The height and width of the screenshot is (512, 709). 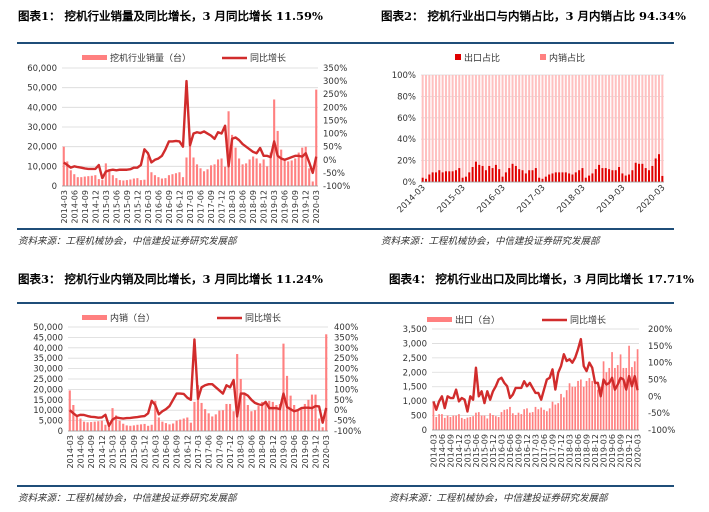 What do you see at coordinates (587, 450) in the screenshot?
I see `x-tick-label: 2018-09` at bounding box center [587, 450].